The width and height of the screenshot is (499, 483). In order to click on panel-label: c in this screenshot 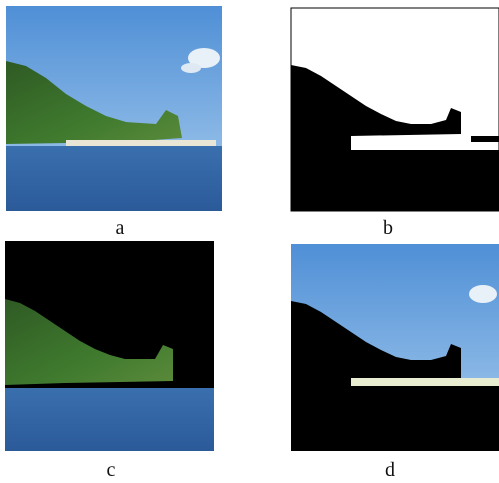, I will do `click(111, 470)`.